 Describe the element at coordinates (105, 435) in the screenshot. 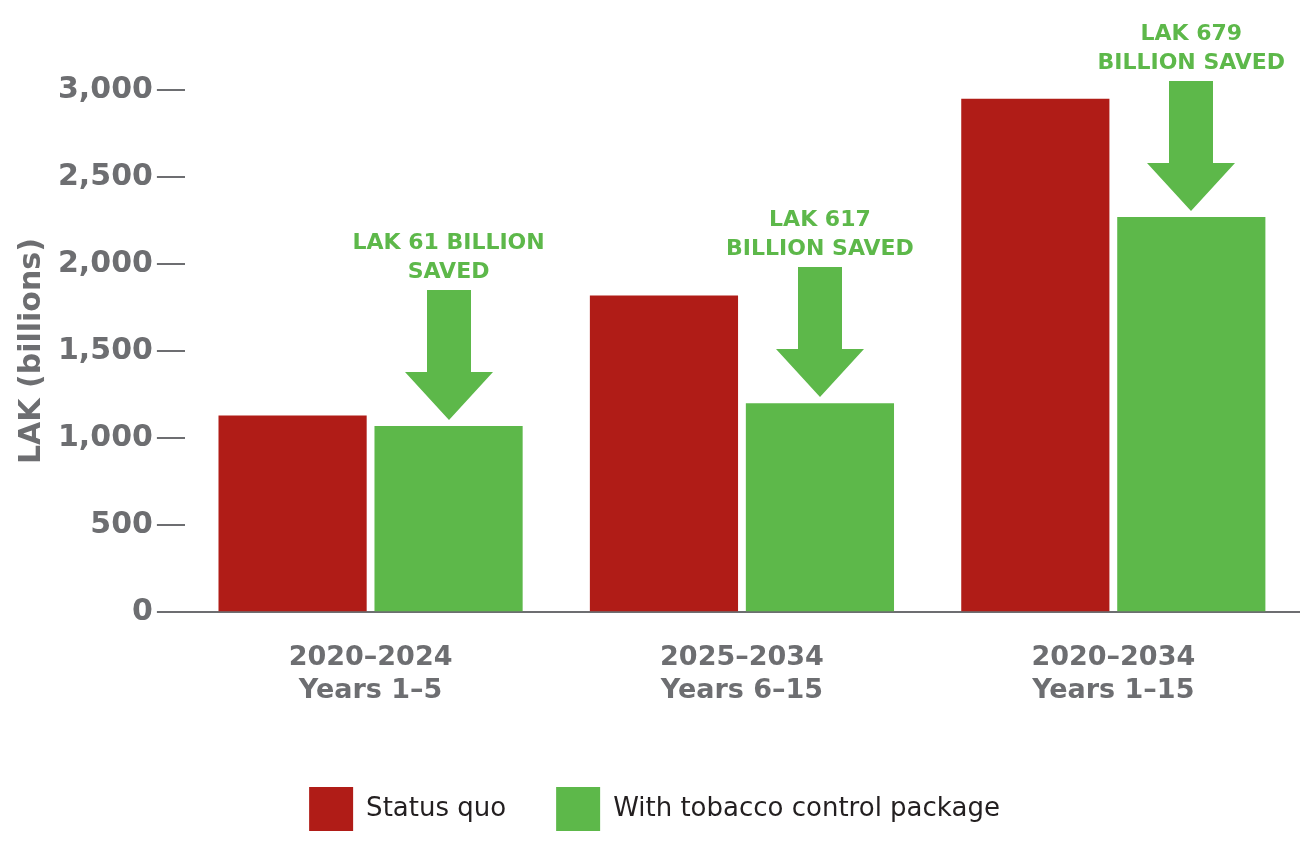

I see `y-tick-label: 1,000` at that location.